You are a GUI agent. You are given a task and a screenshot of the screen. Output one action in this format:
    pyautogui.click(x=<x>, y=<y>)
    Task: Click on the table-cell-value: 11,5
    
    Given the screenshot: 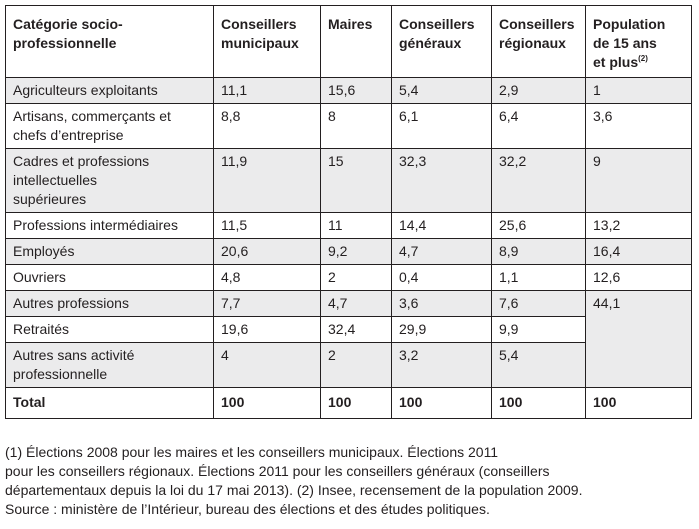 What is the action you would take?
    pyautogui.click(x=267, y=225)
    